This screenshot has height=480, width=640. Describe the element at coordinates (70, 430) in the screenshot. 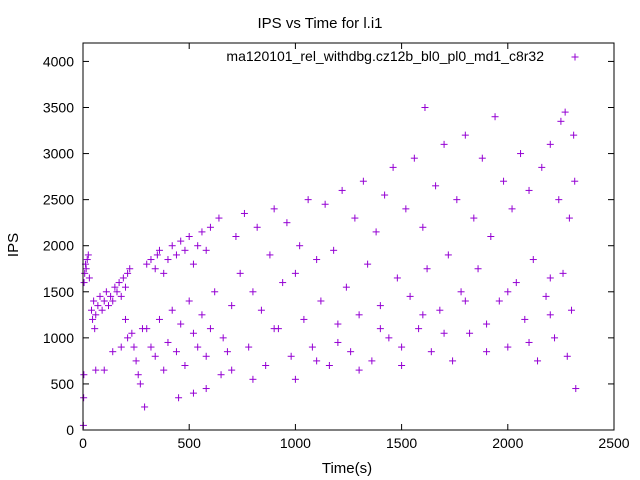

I see `y-tick-label: 0` at that location.